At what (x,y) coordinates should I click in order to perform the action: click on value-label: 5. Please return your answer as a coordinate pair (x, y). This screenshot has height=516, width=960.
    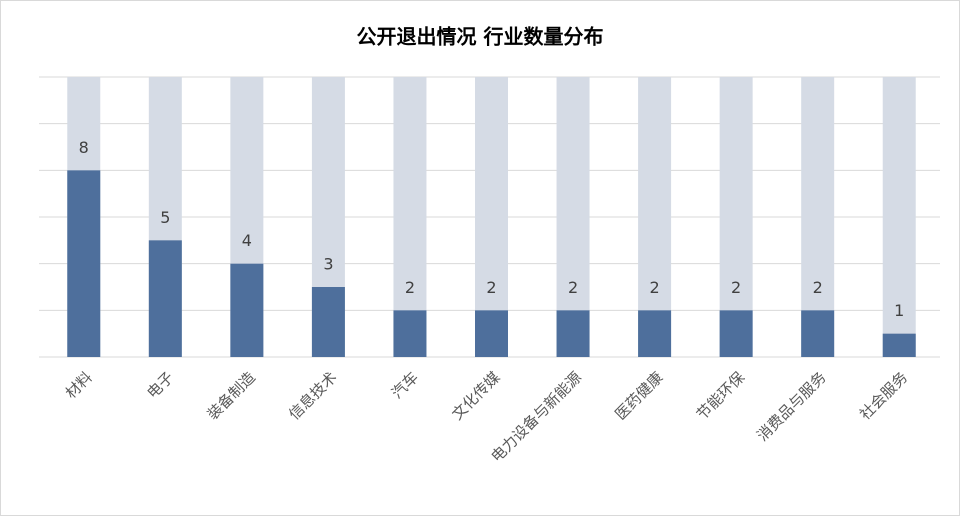
    Looking at the image, I should click on (165, 217).